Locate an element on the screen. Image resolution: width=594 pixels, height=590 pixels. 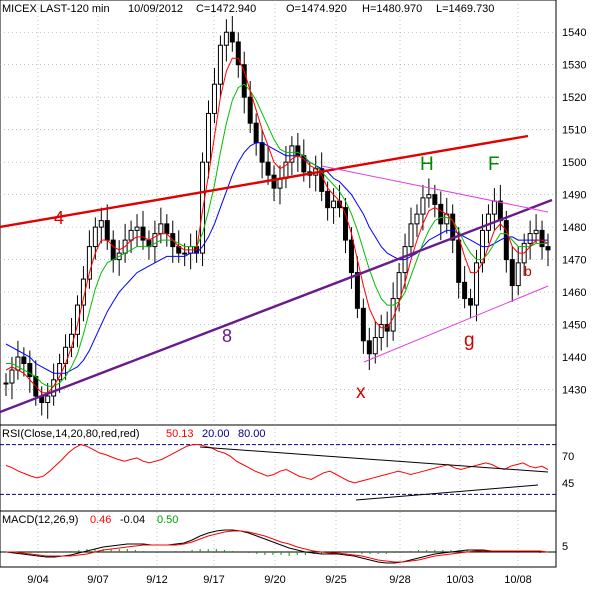
label-8: 8 is located at coordinates (227, 336).